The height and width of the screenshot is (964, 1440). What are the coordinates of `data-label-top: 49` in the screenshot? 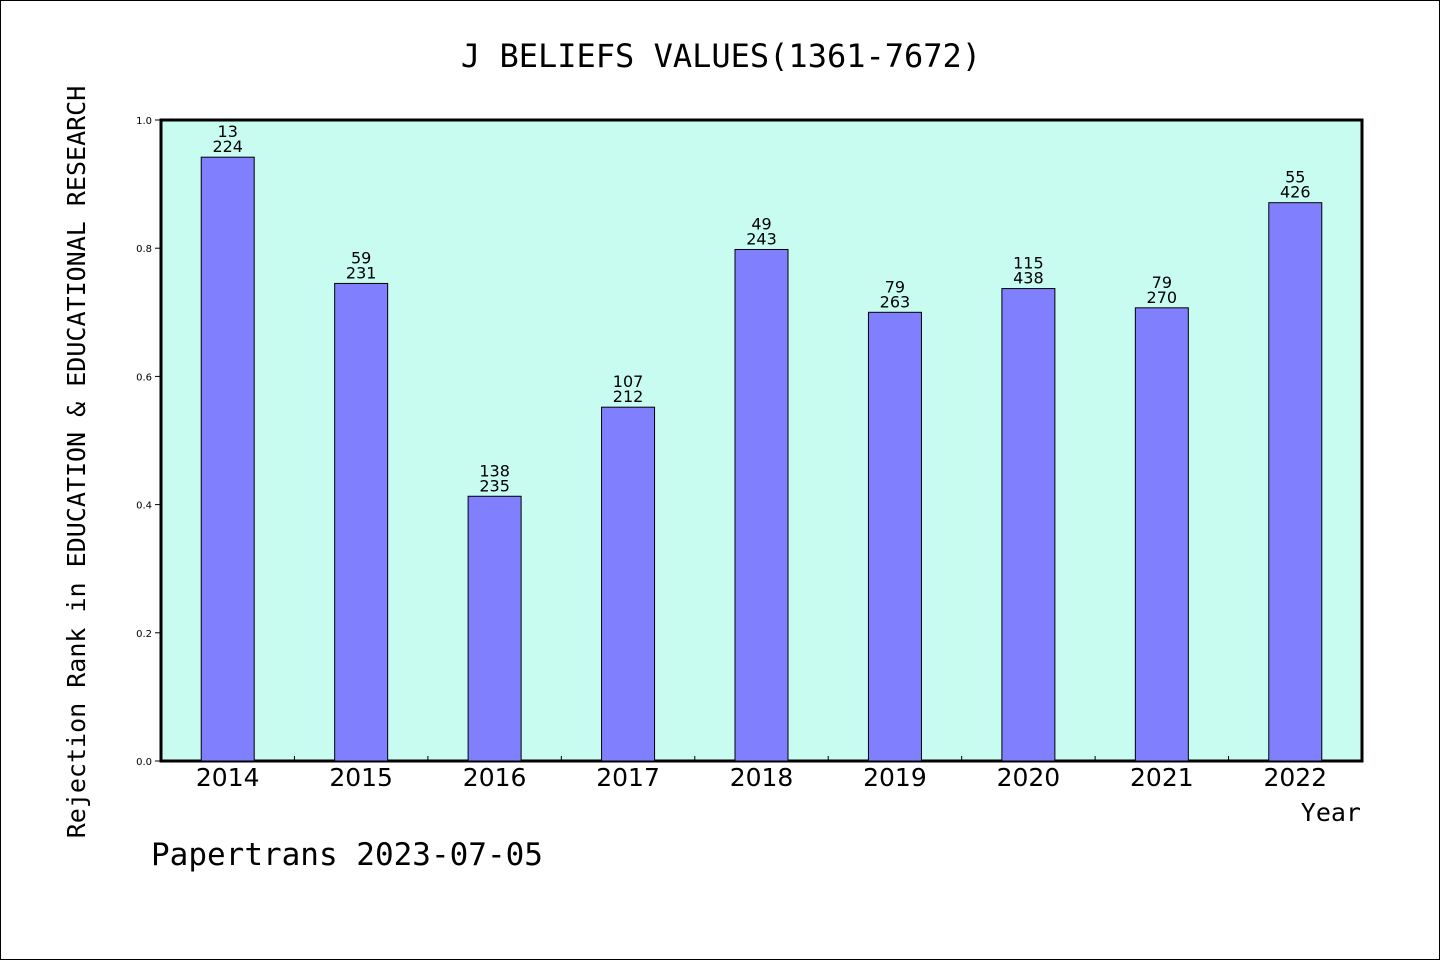 It's located at (761, 223).